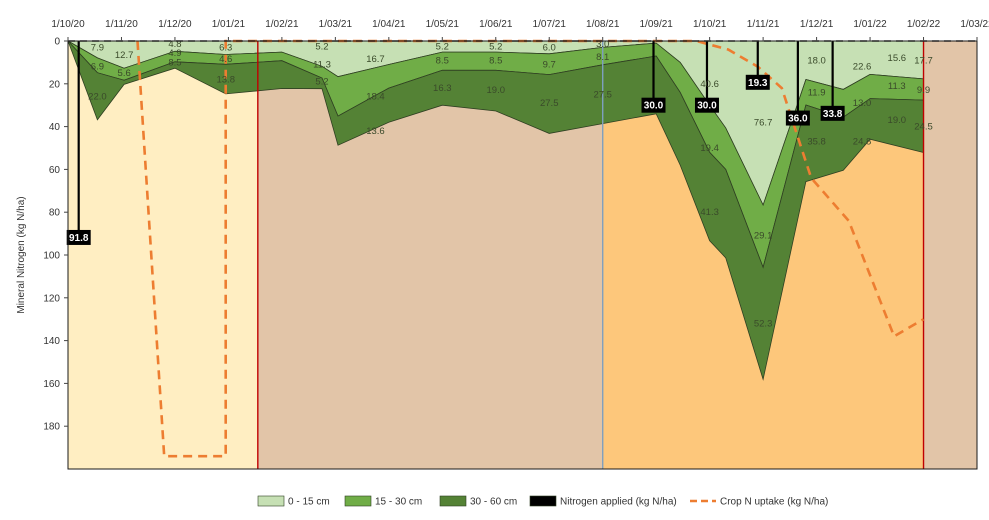  What do you see at coordinates (282, 24) in the screenshot?
I see `x-tick-label-4: 1/02/21` at bounding box center [282, 24].